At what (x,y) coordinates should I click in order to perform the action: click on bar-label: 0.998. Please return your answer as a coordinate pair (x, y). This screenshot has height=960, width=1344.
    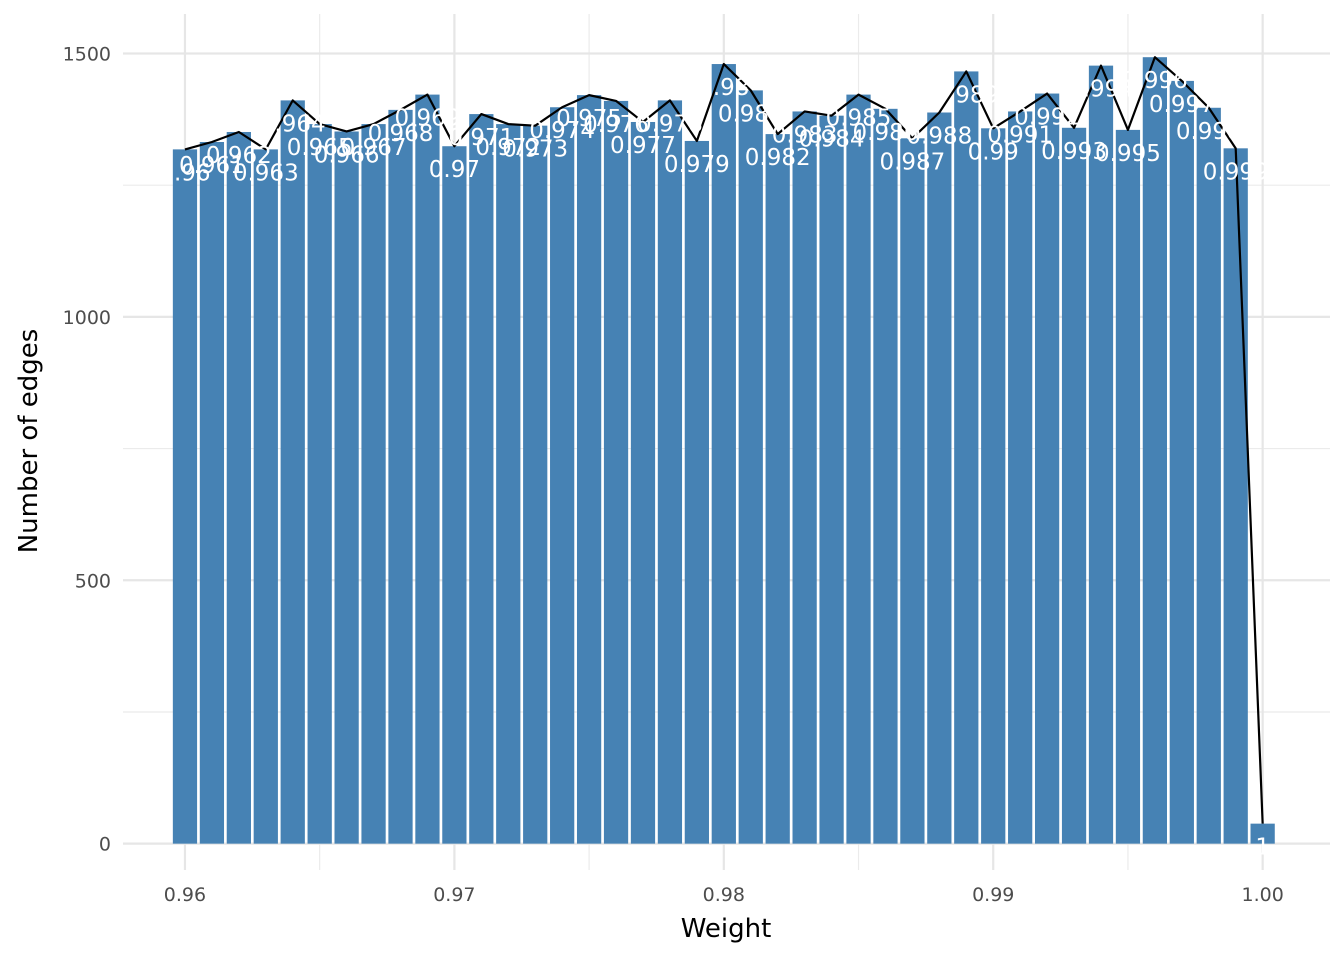
    Looking at the image, I should click on (1209, 132).